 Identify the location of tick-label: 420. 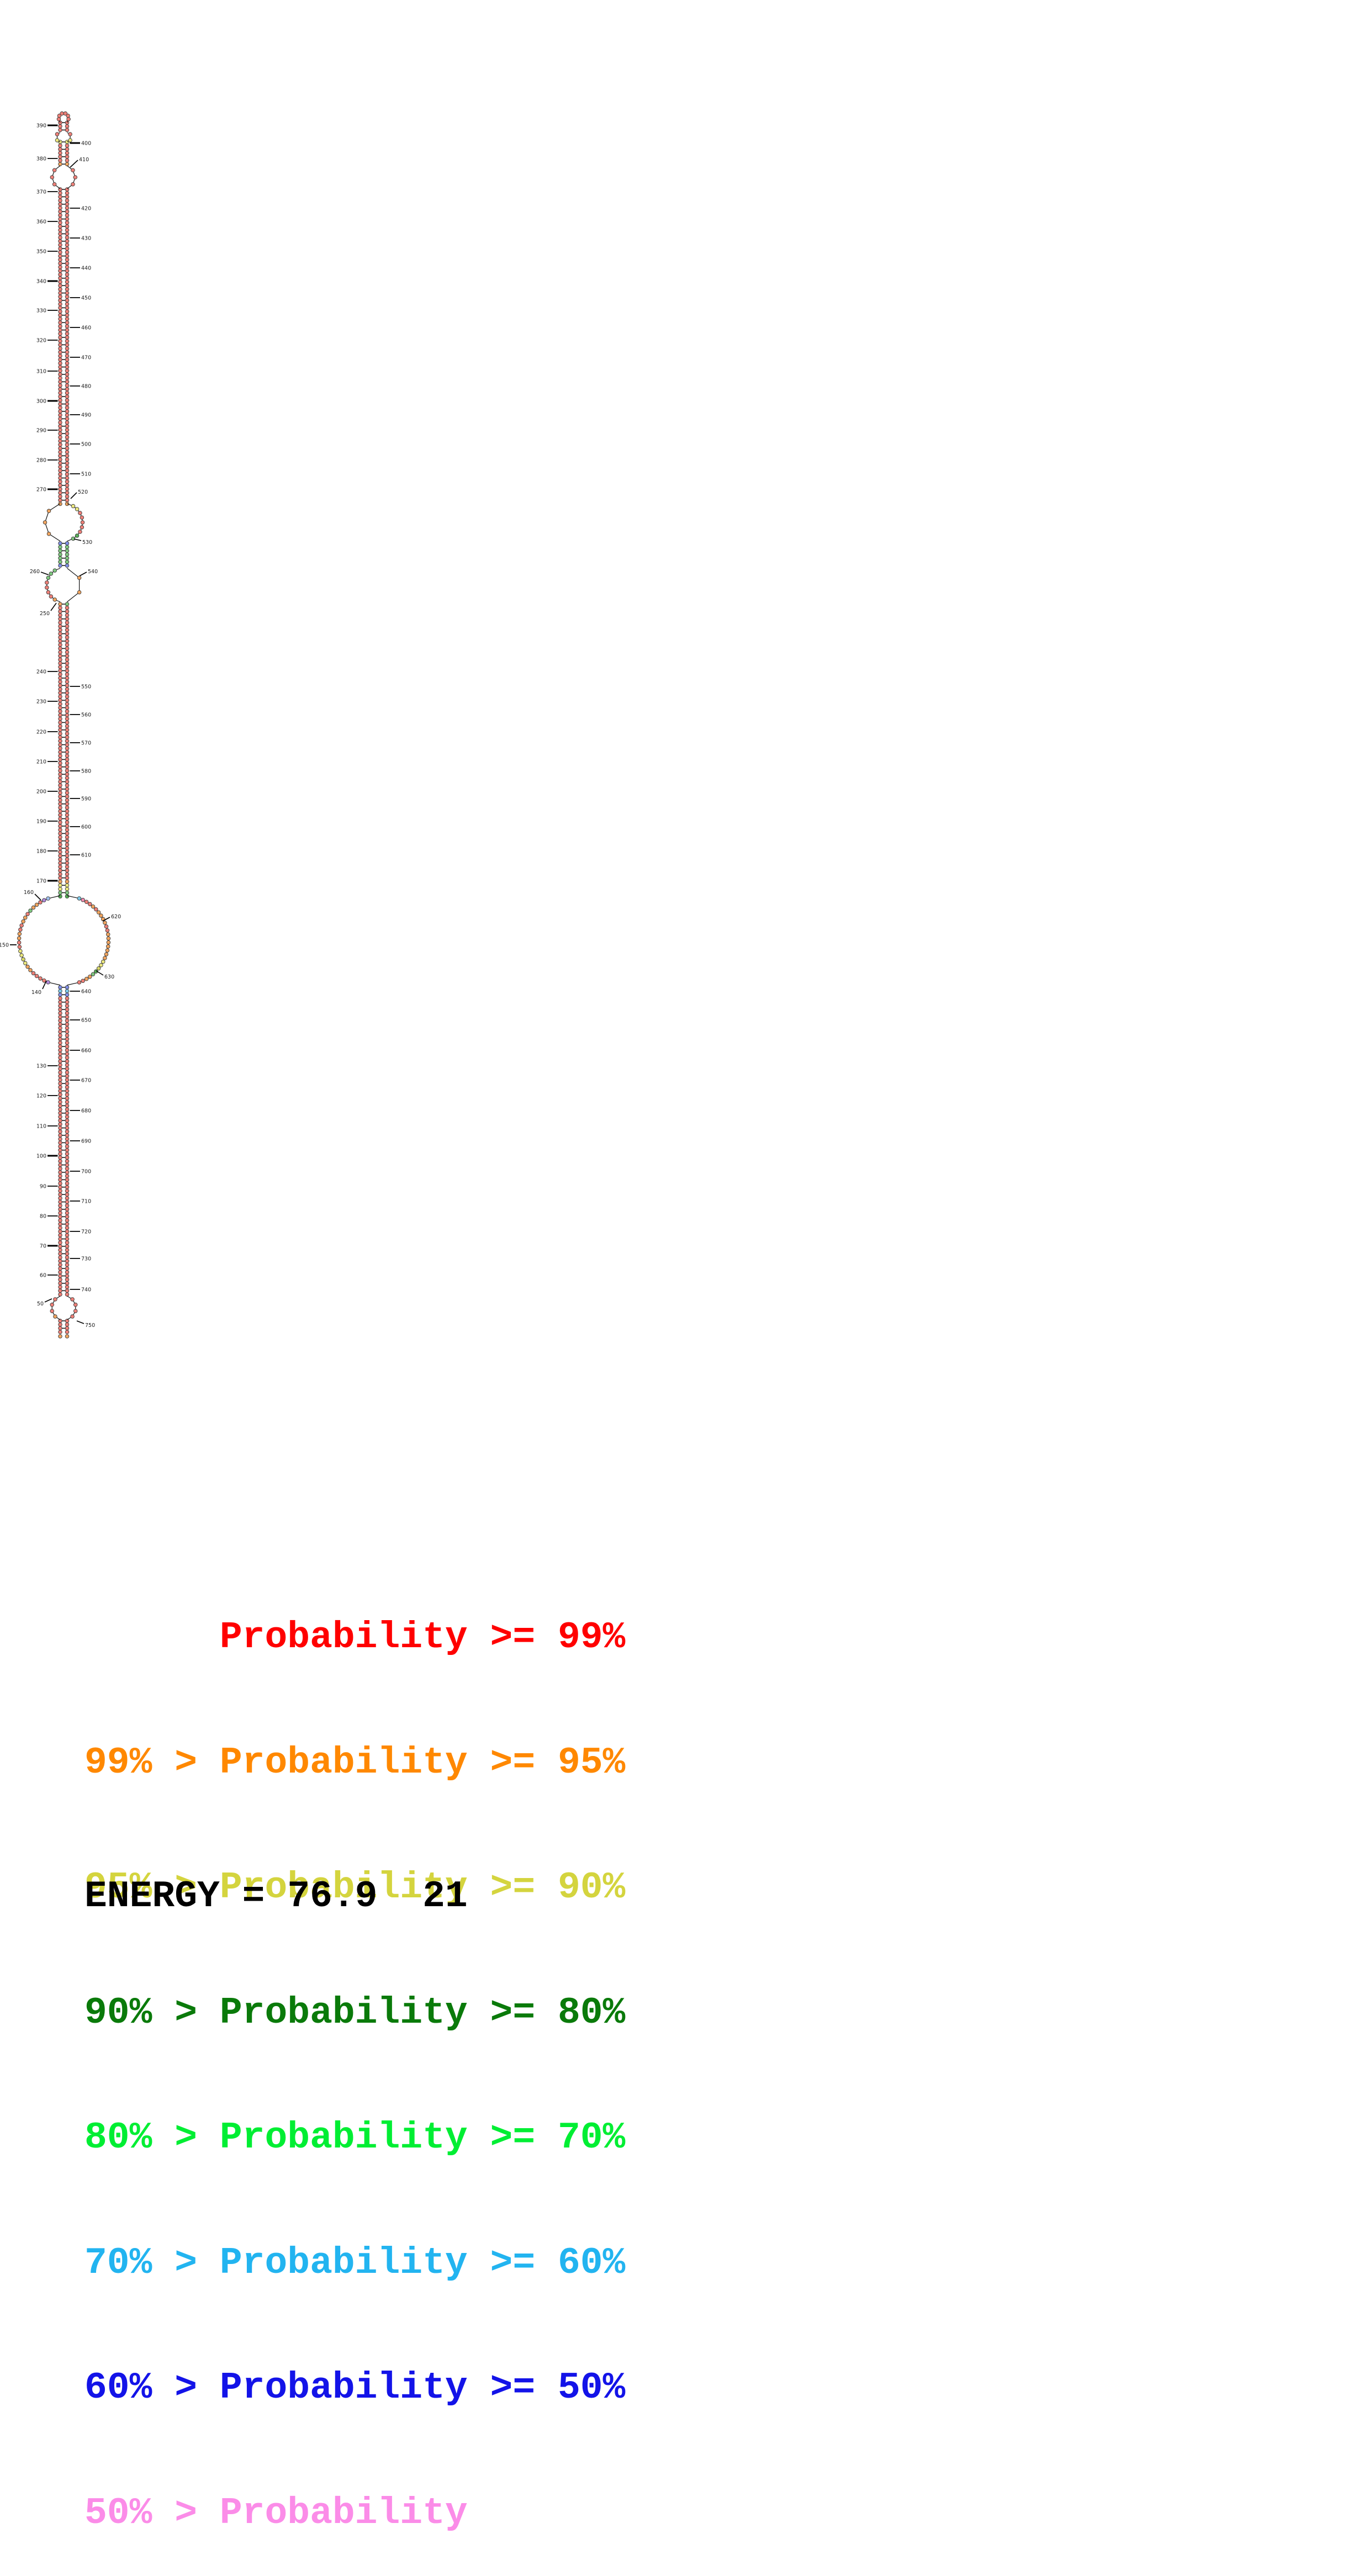
(86, 208).